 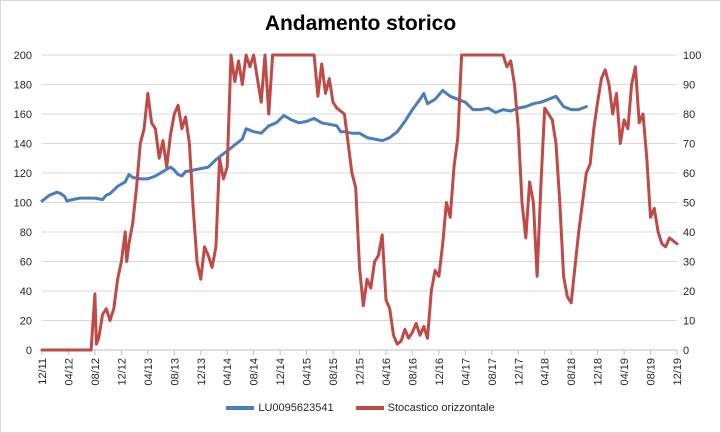 I want to click on y-left-tick-label: 180, so click(x=23, y=86).